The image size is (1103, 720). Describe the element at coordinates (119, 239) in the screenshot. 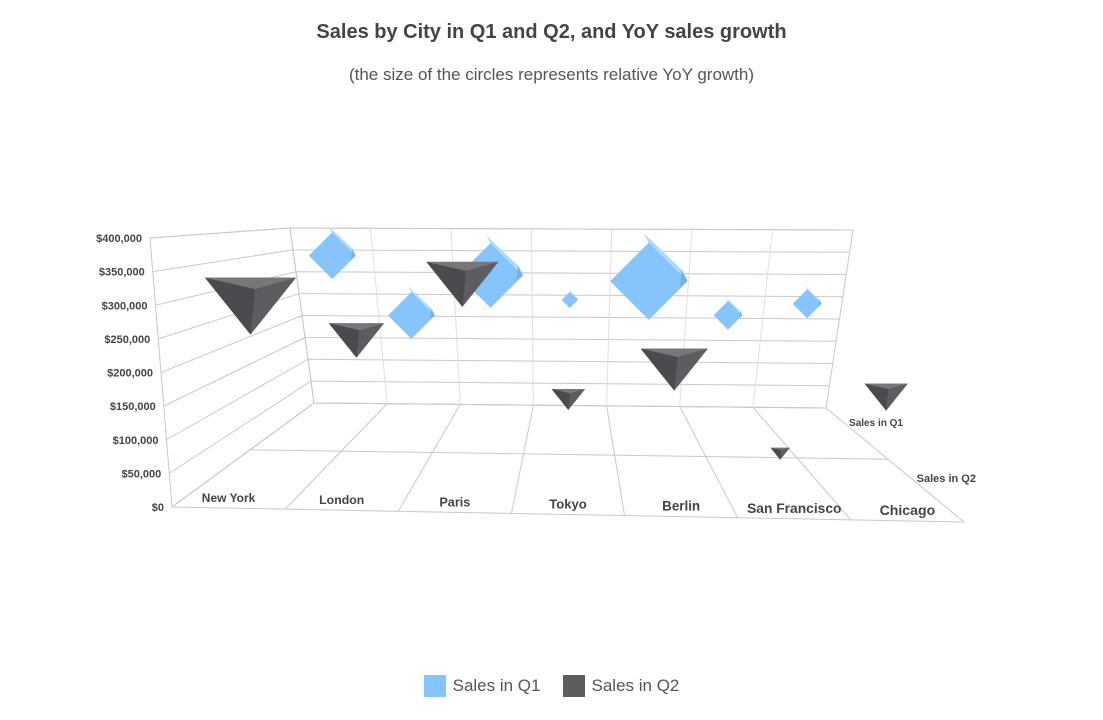

I see `y-tick-label: $400,000` at that location.